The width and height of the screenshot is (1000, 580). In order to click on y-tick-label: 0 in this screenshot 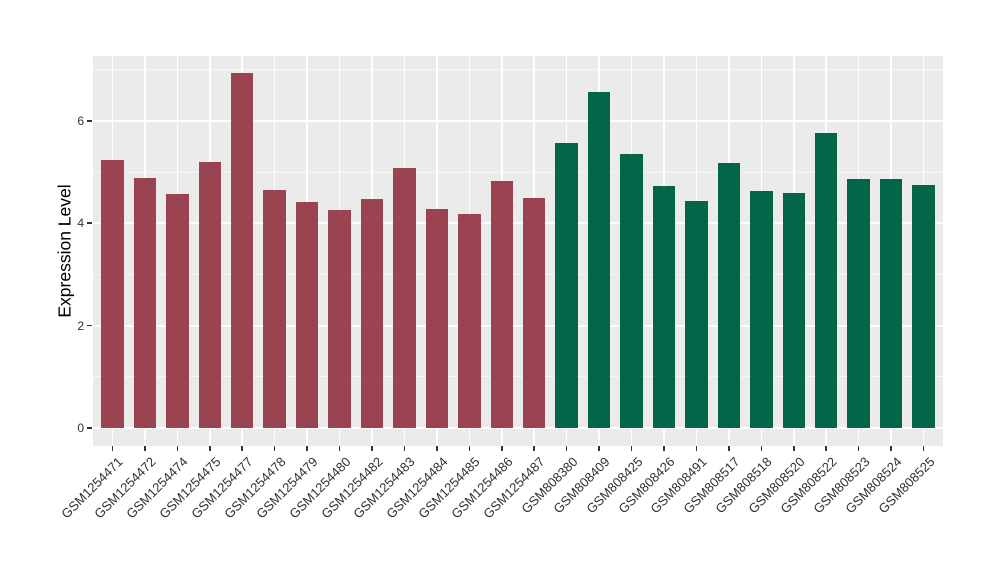, I will do `click(80, 427)`.